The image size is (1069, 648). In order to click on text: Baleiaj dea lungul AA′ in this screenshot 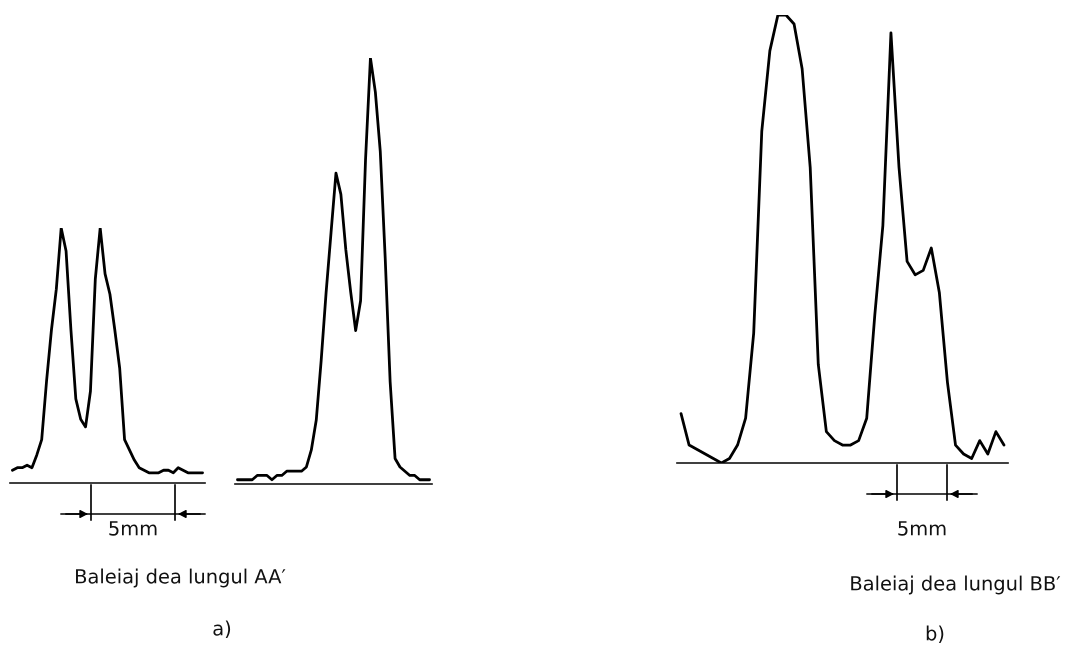, I will do `click(181, 578)`.